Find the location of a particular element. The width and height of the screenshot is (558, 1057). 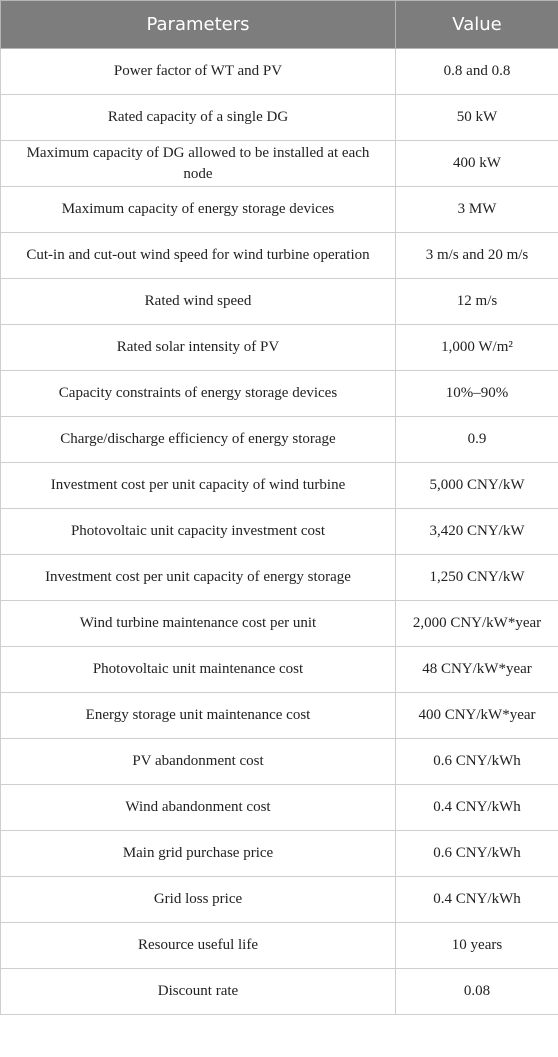

header-row: Parameters Value is located at coordinates (279, 24).